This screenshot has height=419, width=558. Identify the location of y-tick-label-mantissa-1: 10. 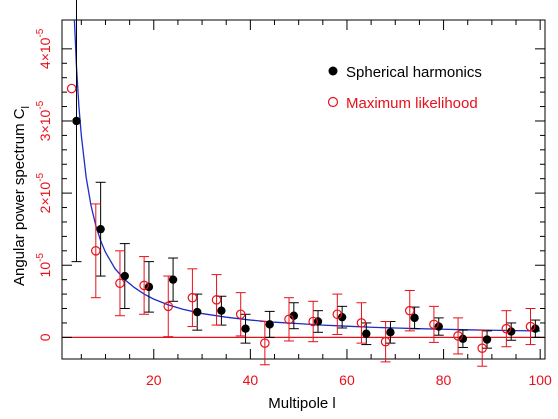
(45, 270).